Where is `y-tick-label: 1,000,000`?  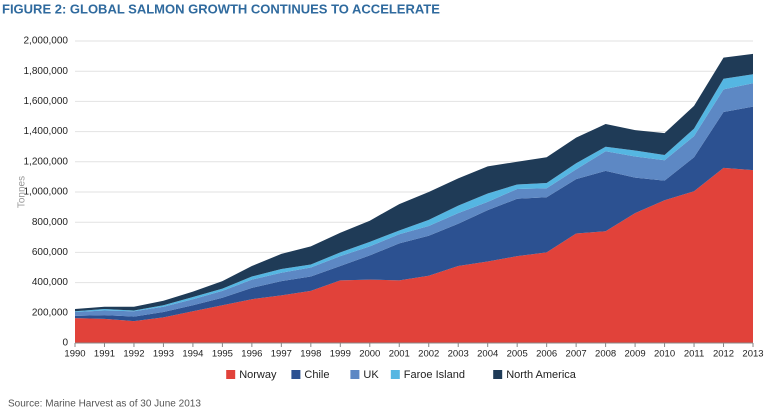 y-tick-label: 1,000,000 is located at coordinates (46, 192).